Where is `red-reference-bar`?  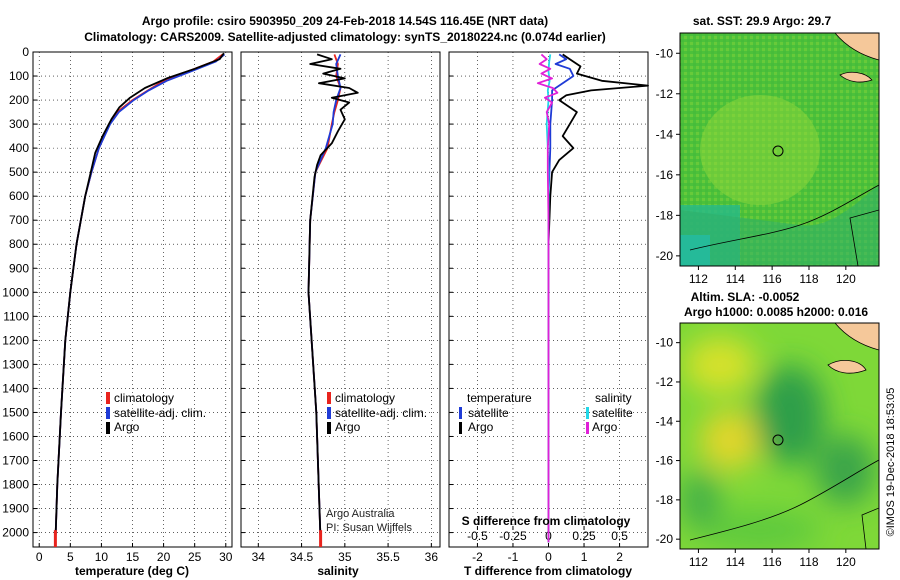
red-reference-bar is located at coordinates (55, 538).